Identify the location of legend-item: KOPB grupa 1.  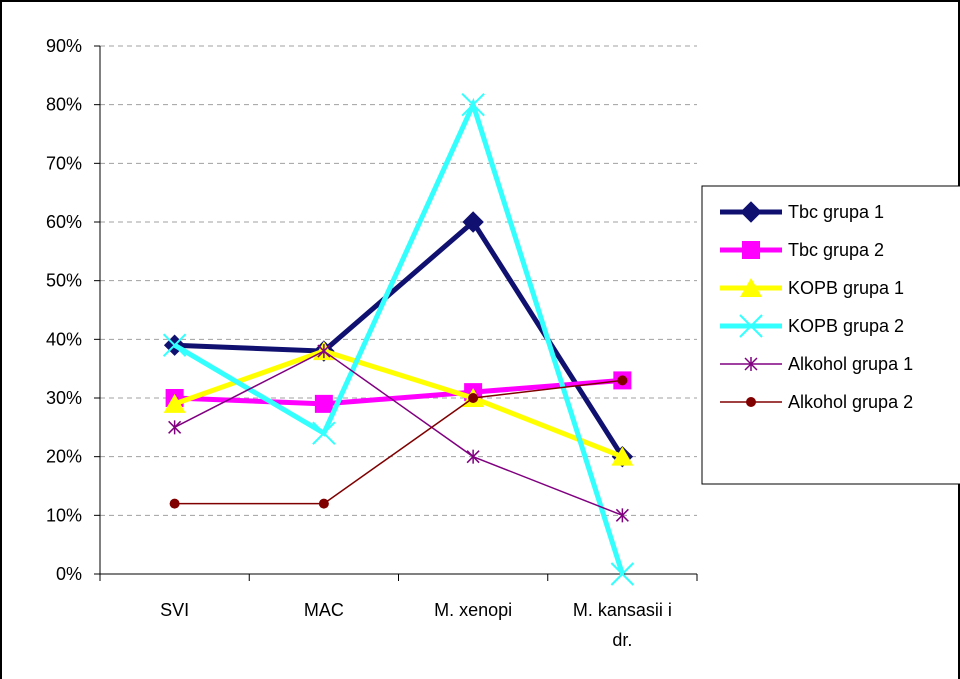
(812, 288).